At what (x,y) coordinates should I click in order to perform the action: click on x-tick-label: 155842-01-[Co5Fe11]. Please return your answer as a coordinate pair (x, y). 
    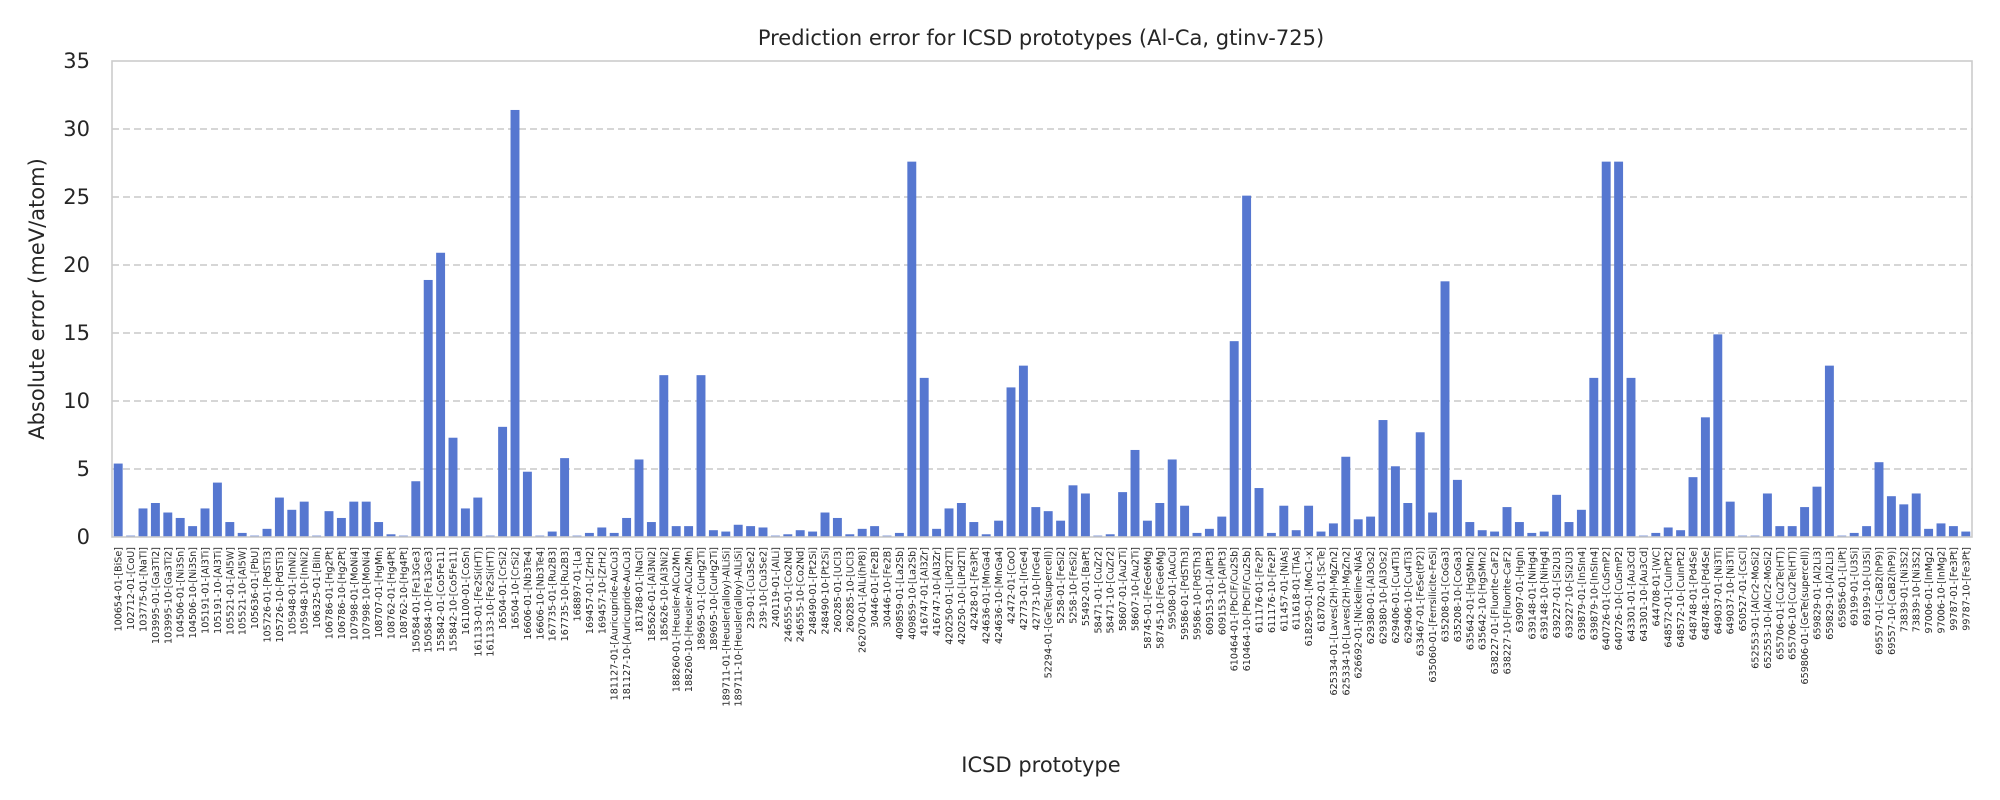
    Looking at the image, I should click on (441, 599).